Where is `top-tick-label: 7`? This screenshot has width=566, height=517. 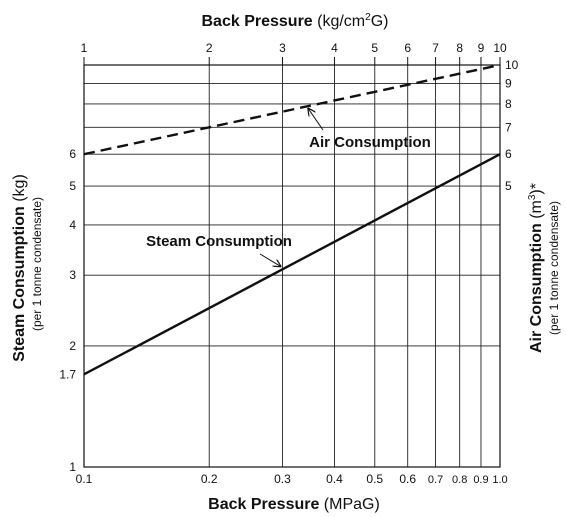
top-tick-label: 7 is located at coordinates (435, 48).